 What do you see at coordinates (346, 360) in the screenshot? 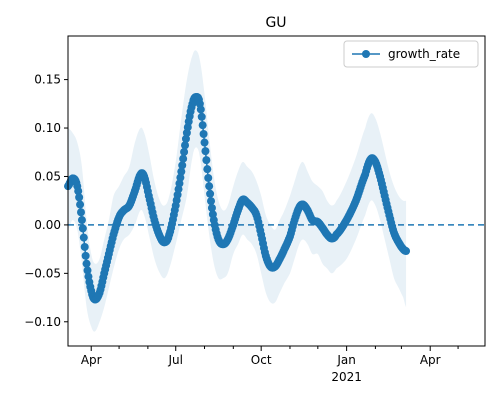
I see `x-tick-label: Jan` at bounding box center [346, 360].